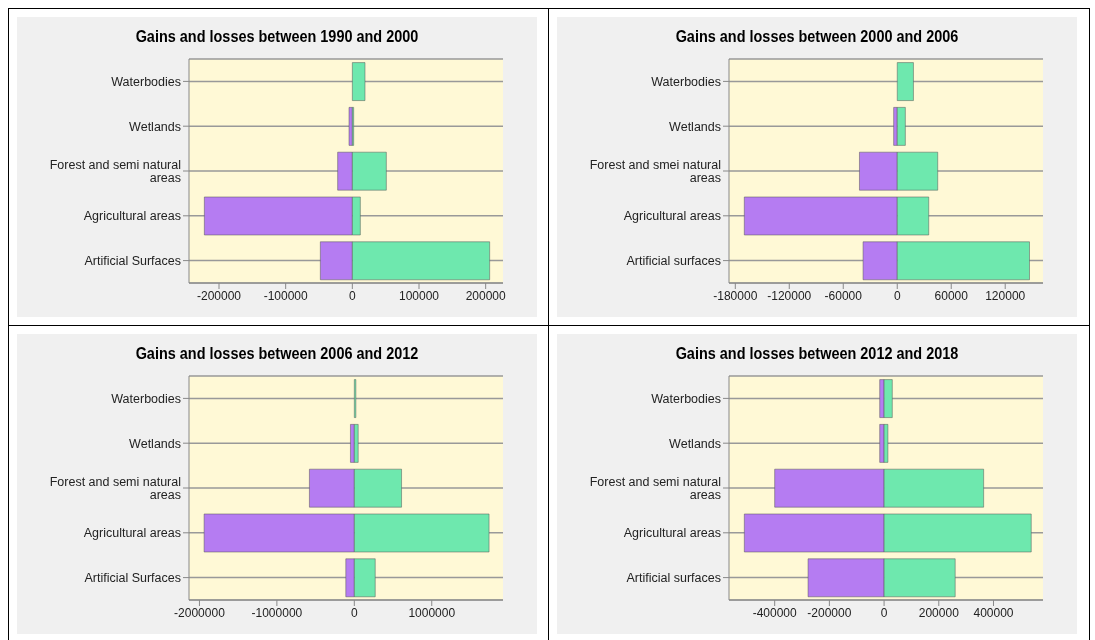 The width and height of the screenshot is (1095, 640). I want to click on x-tick-label: -120000, so click(789, 295).